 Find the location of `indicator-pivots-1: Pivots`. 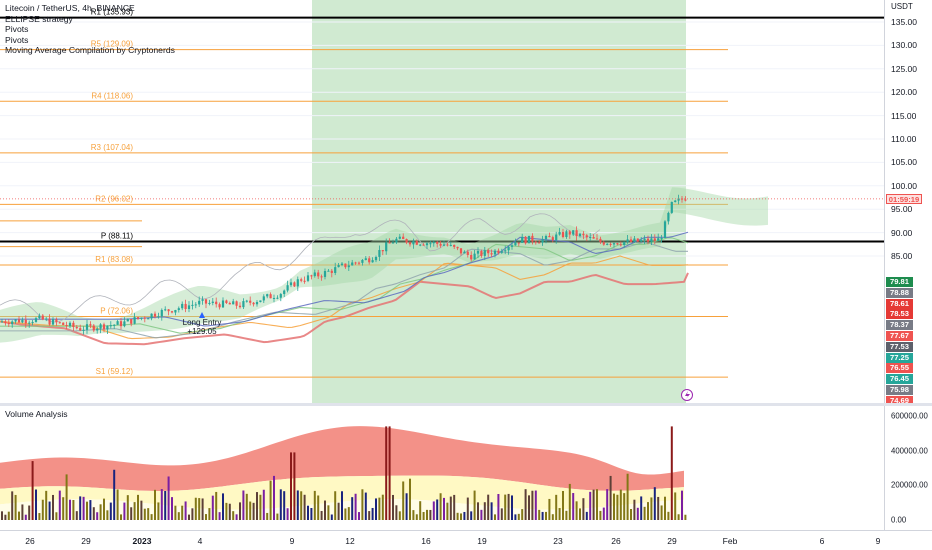

indicator-pivots-1: Pivots is located at coordinates (17, 29).